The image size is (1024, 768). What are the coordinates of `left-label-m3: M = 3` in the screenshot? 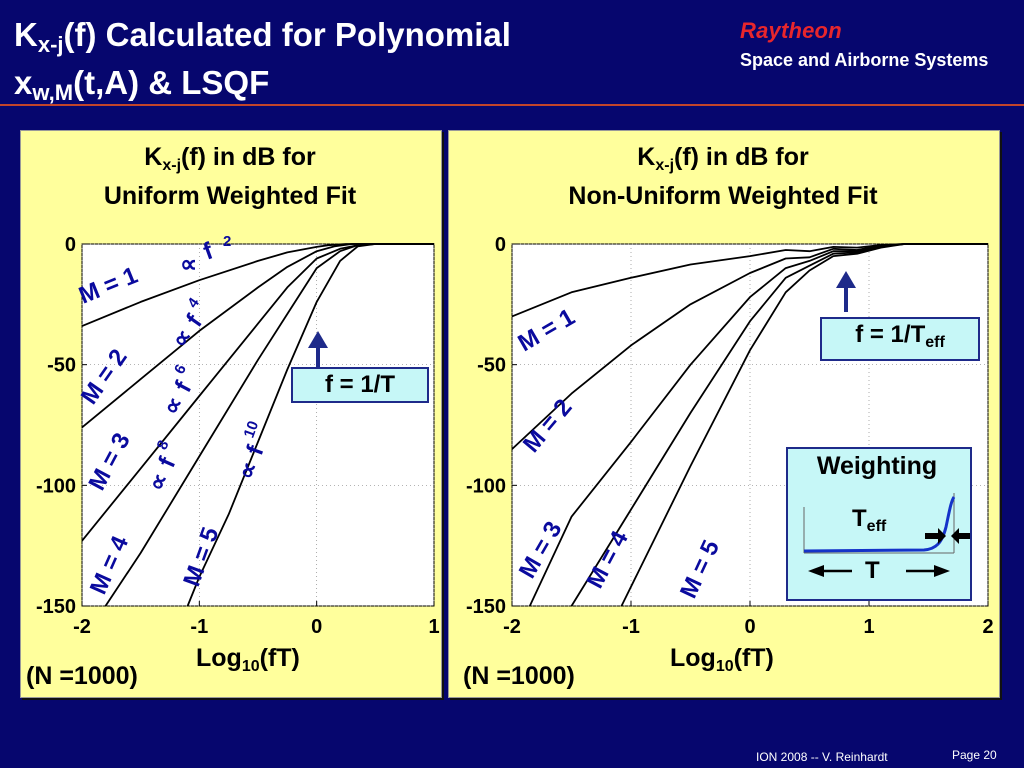 It's located at (109, 462).